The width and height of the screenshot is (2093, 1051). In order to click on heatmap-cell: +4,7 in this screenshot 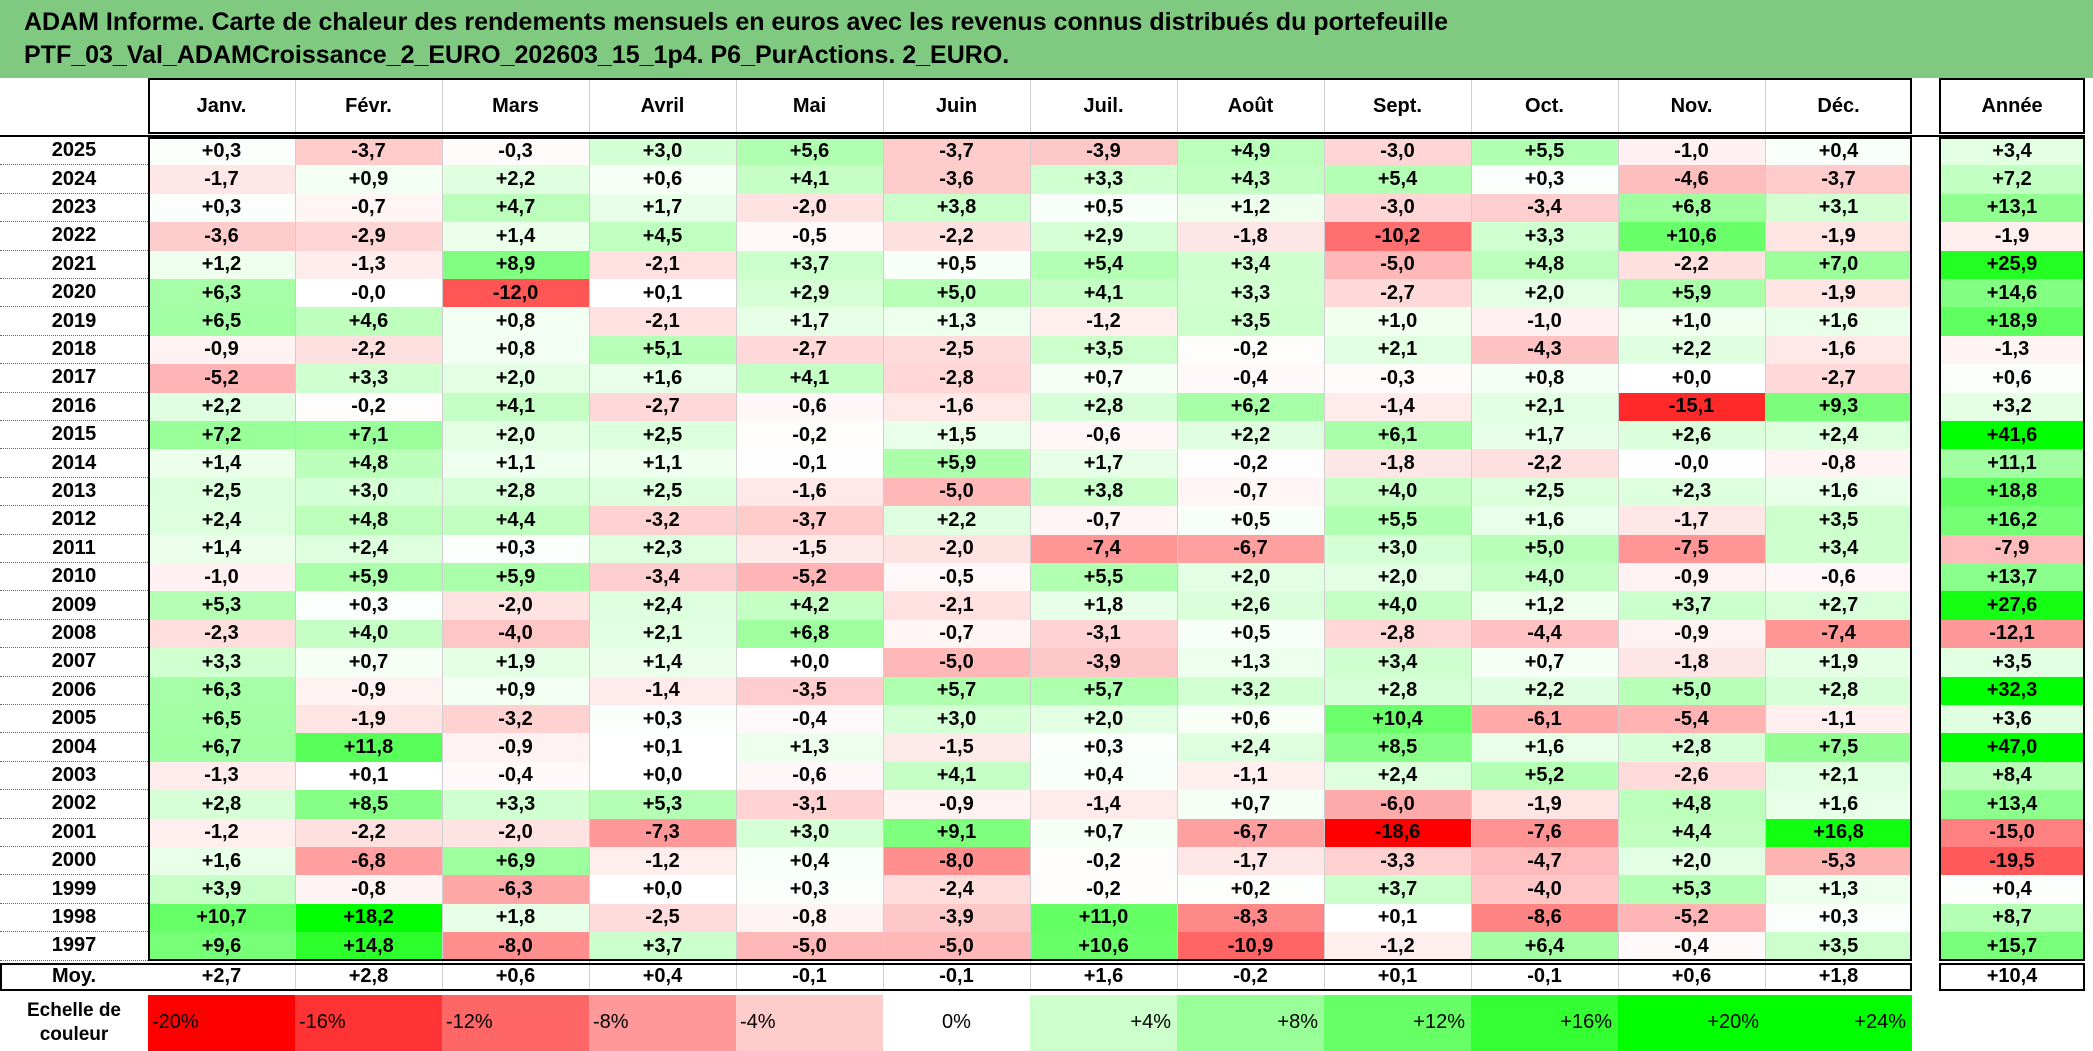, I will do `click(515, 208)`.